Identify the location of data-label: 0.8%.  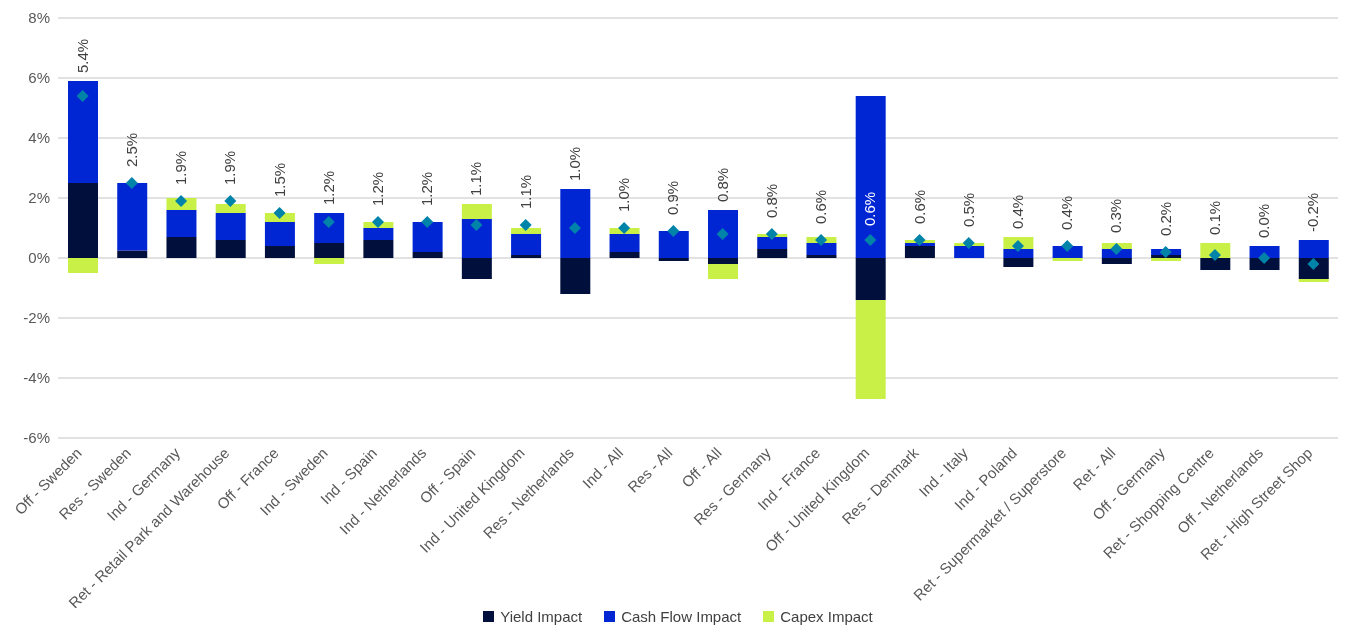
(771, 200).